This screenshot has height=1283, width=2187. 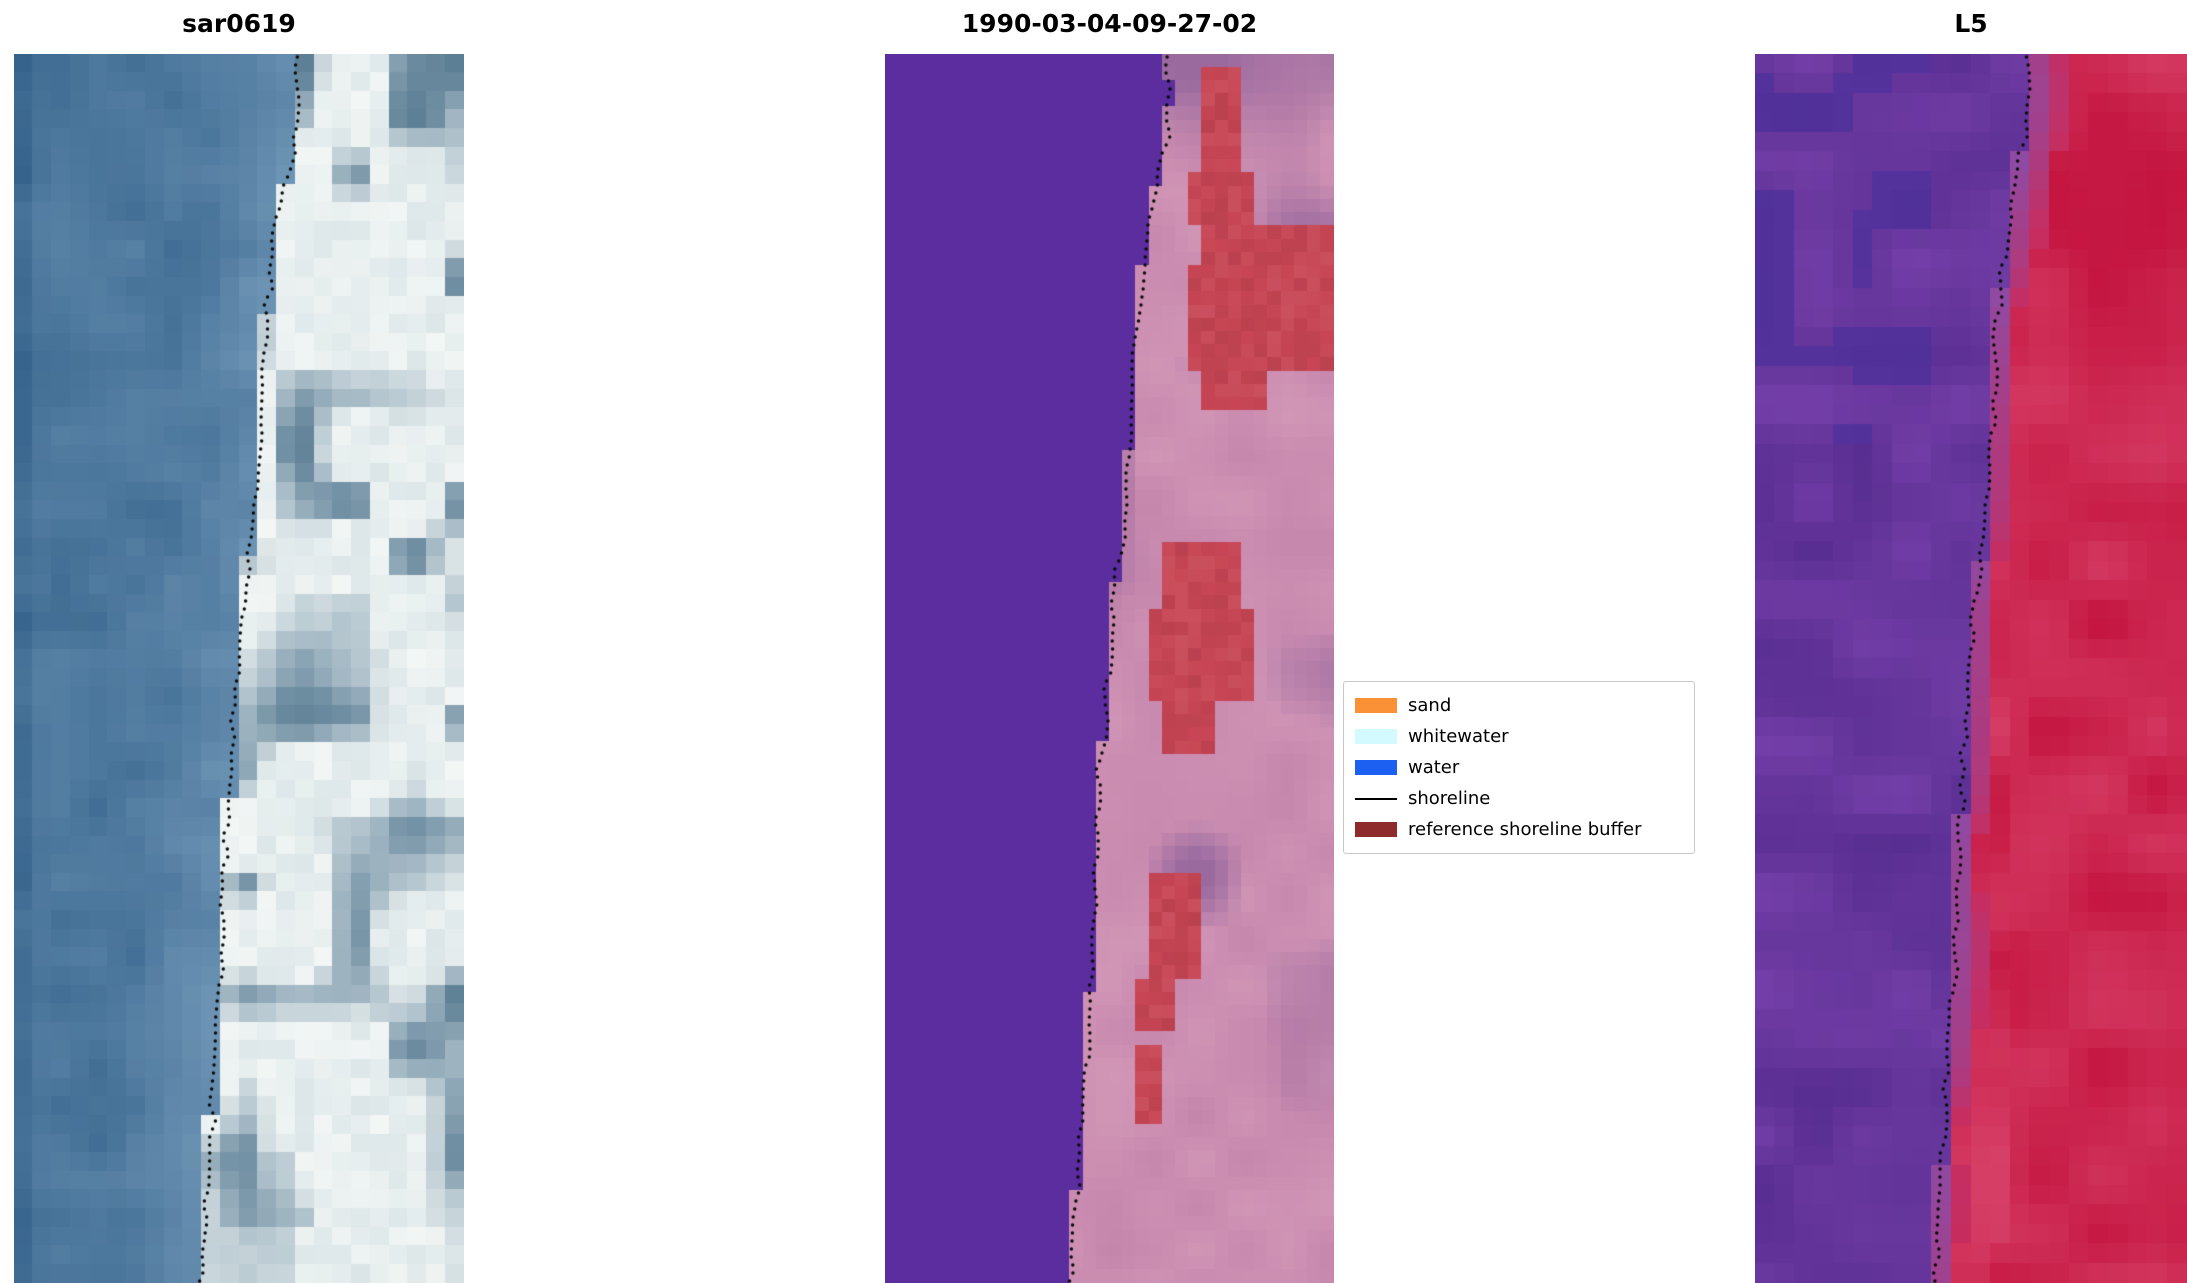 What do you see at coordinates (1458, 736) in the screenshot?
I see `legend-label-whitewater: whitewater` at bounding box center [1458, 736].